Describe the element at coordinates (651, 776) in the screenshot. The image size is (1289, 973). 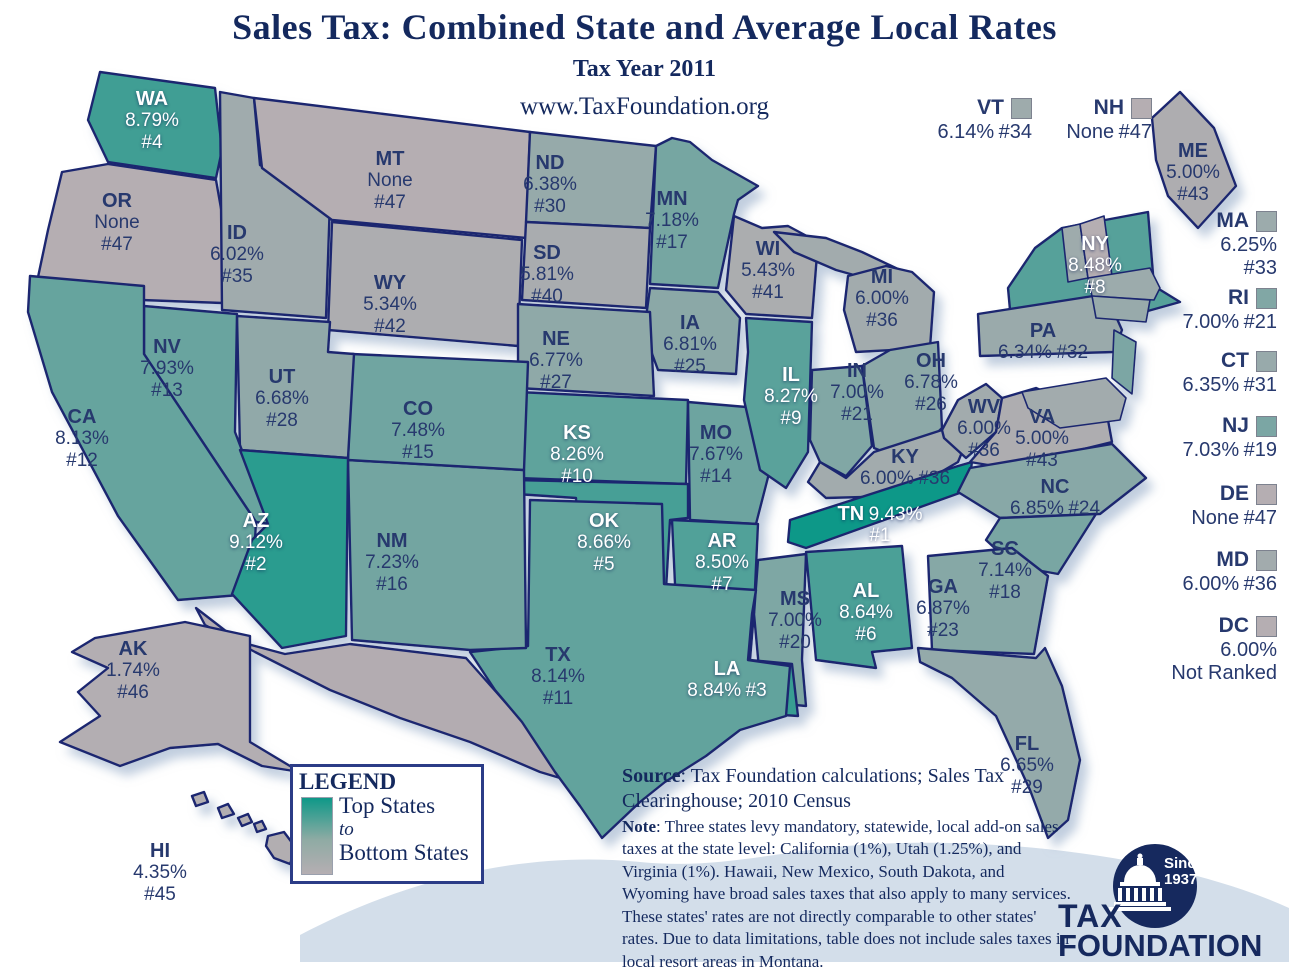
I see `source-label: Source` at that location.